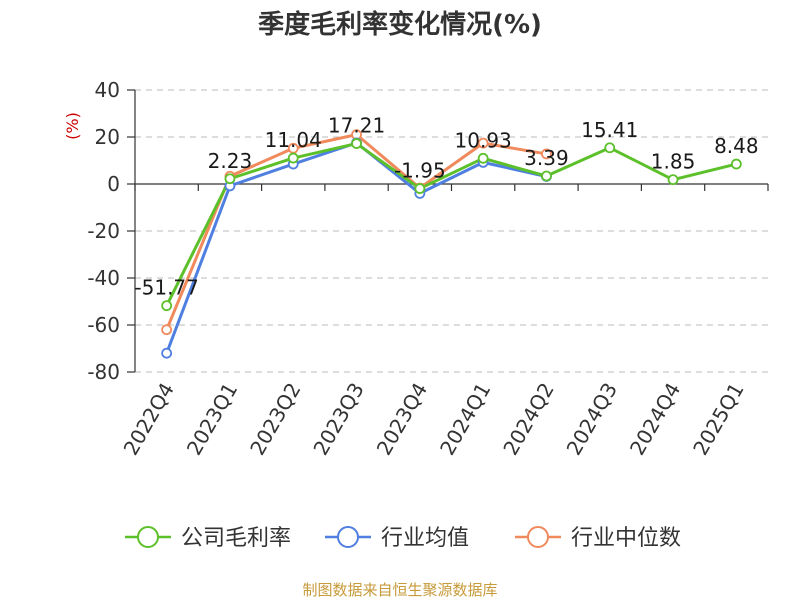  What do you see at coordinates (113, 184) in the screenshot?
I see `y-tick-label: 0` at bounding box center [113, 184].